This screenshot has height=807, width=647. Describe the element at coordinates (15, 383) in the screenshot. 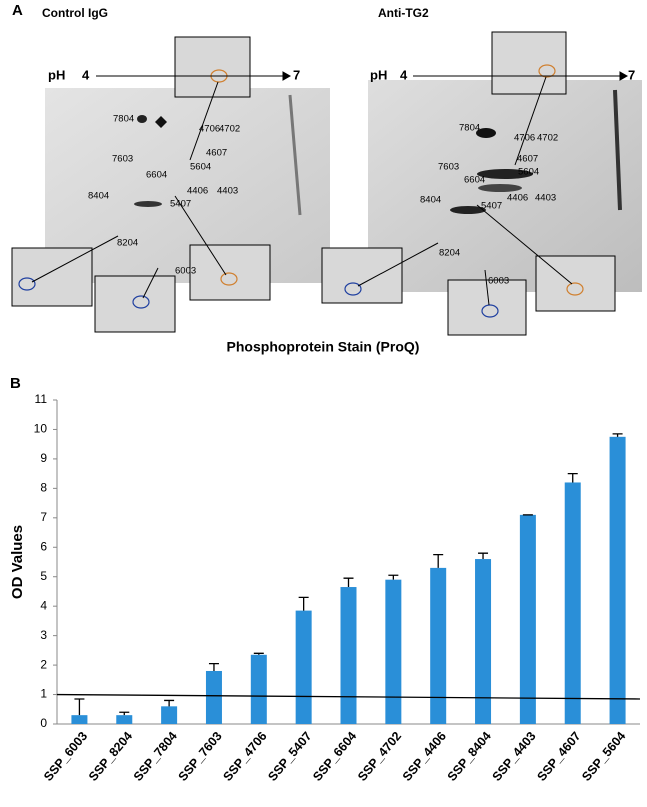

I see `panel-label: B` at that location.